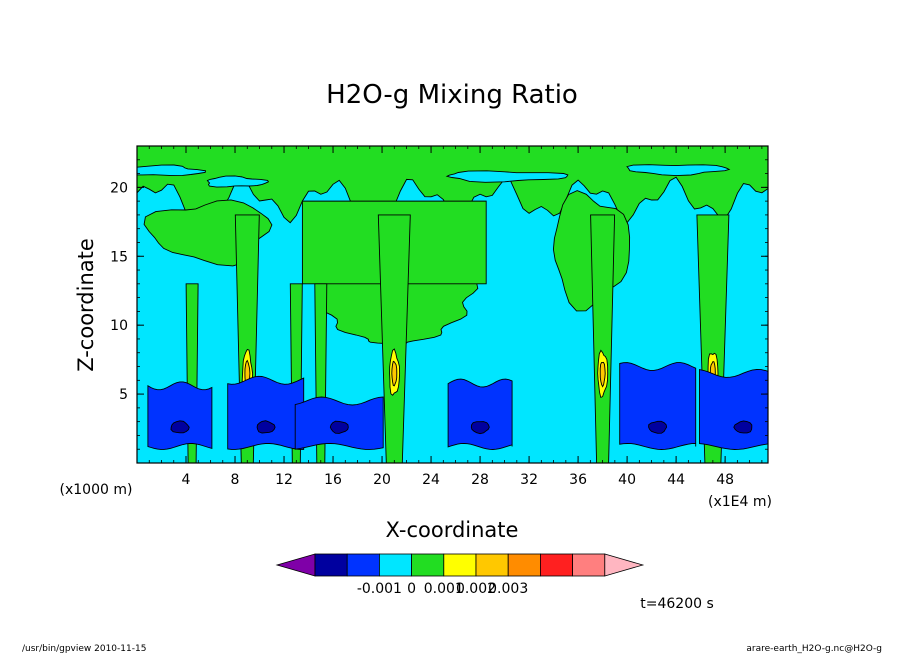 The image size is (904, 654). What do you see at coordinates (627, 480) in the screenshot?
I see `x-tick-label: 40` at bounding box center [627, 480].